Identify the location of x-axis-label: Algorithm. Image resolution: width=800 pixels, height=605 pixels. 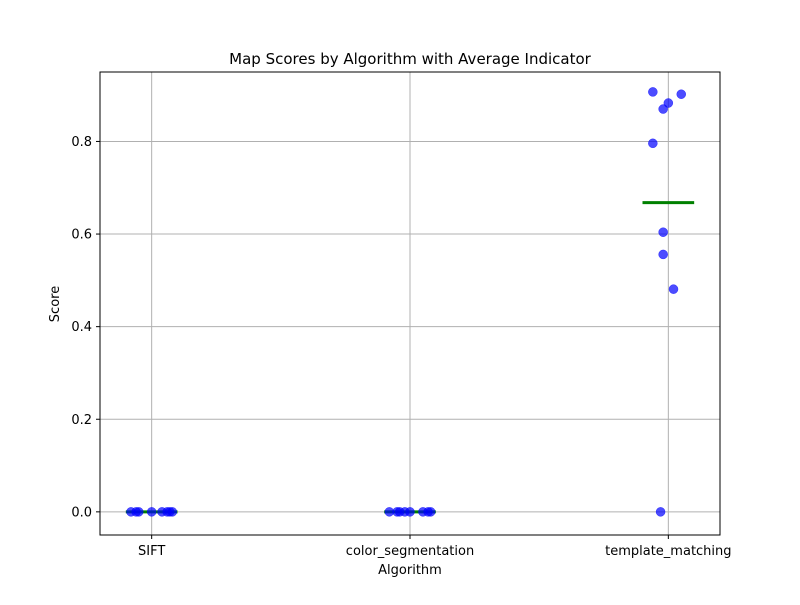
(410, 570).